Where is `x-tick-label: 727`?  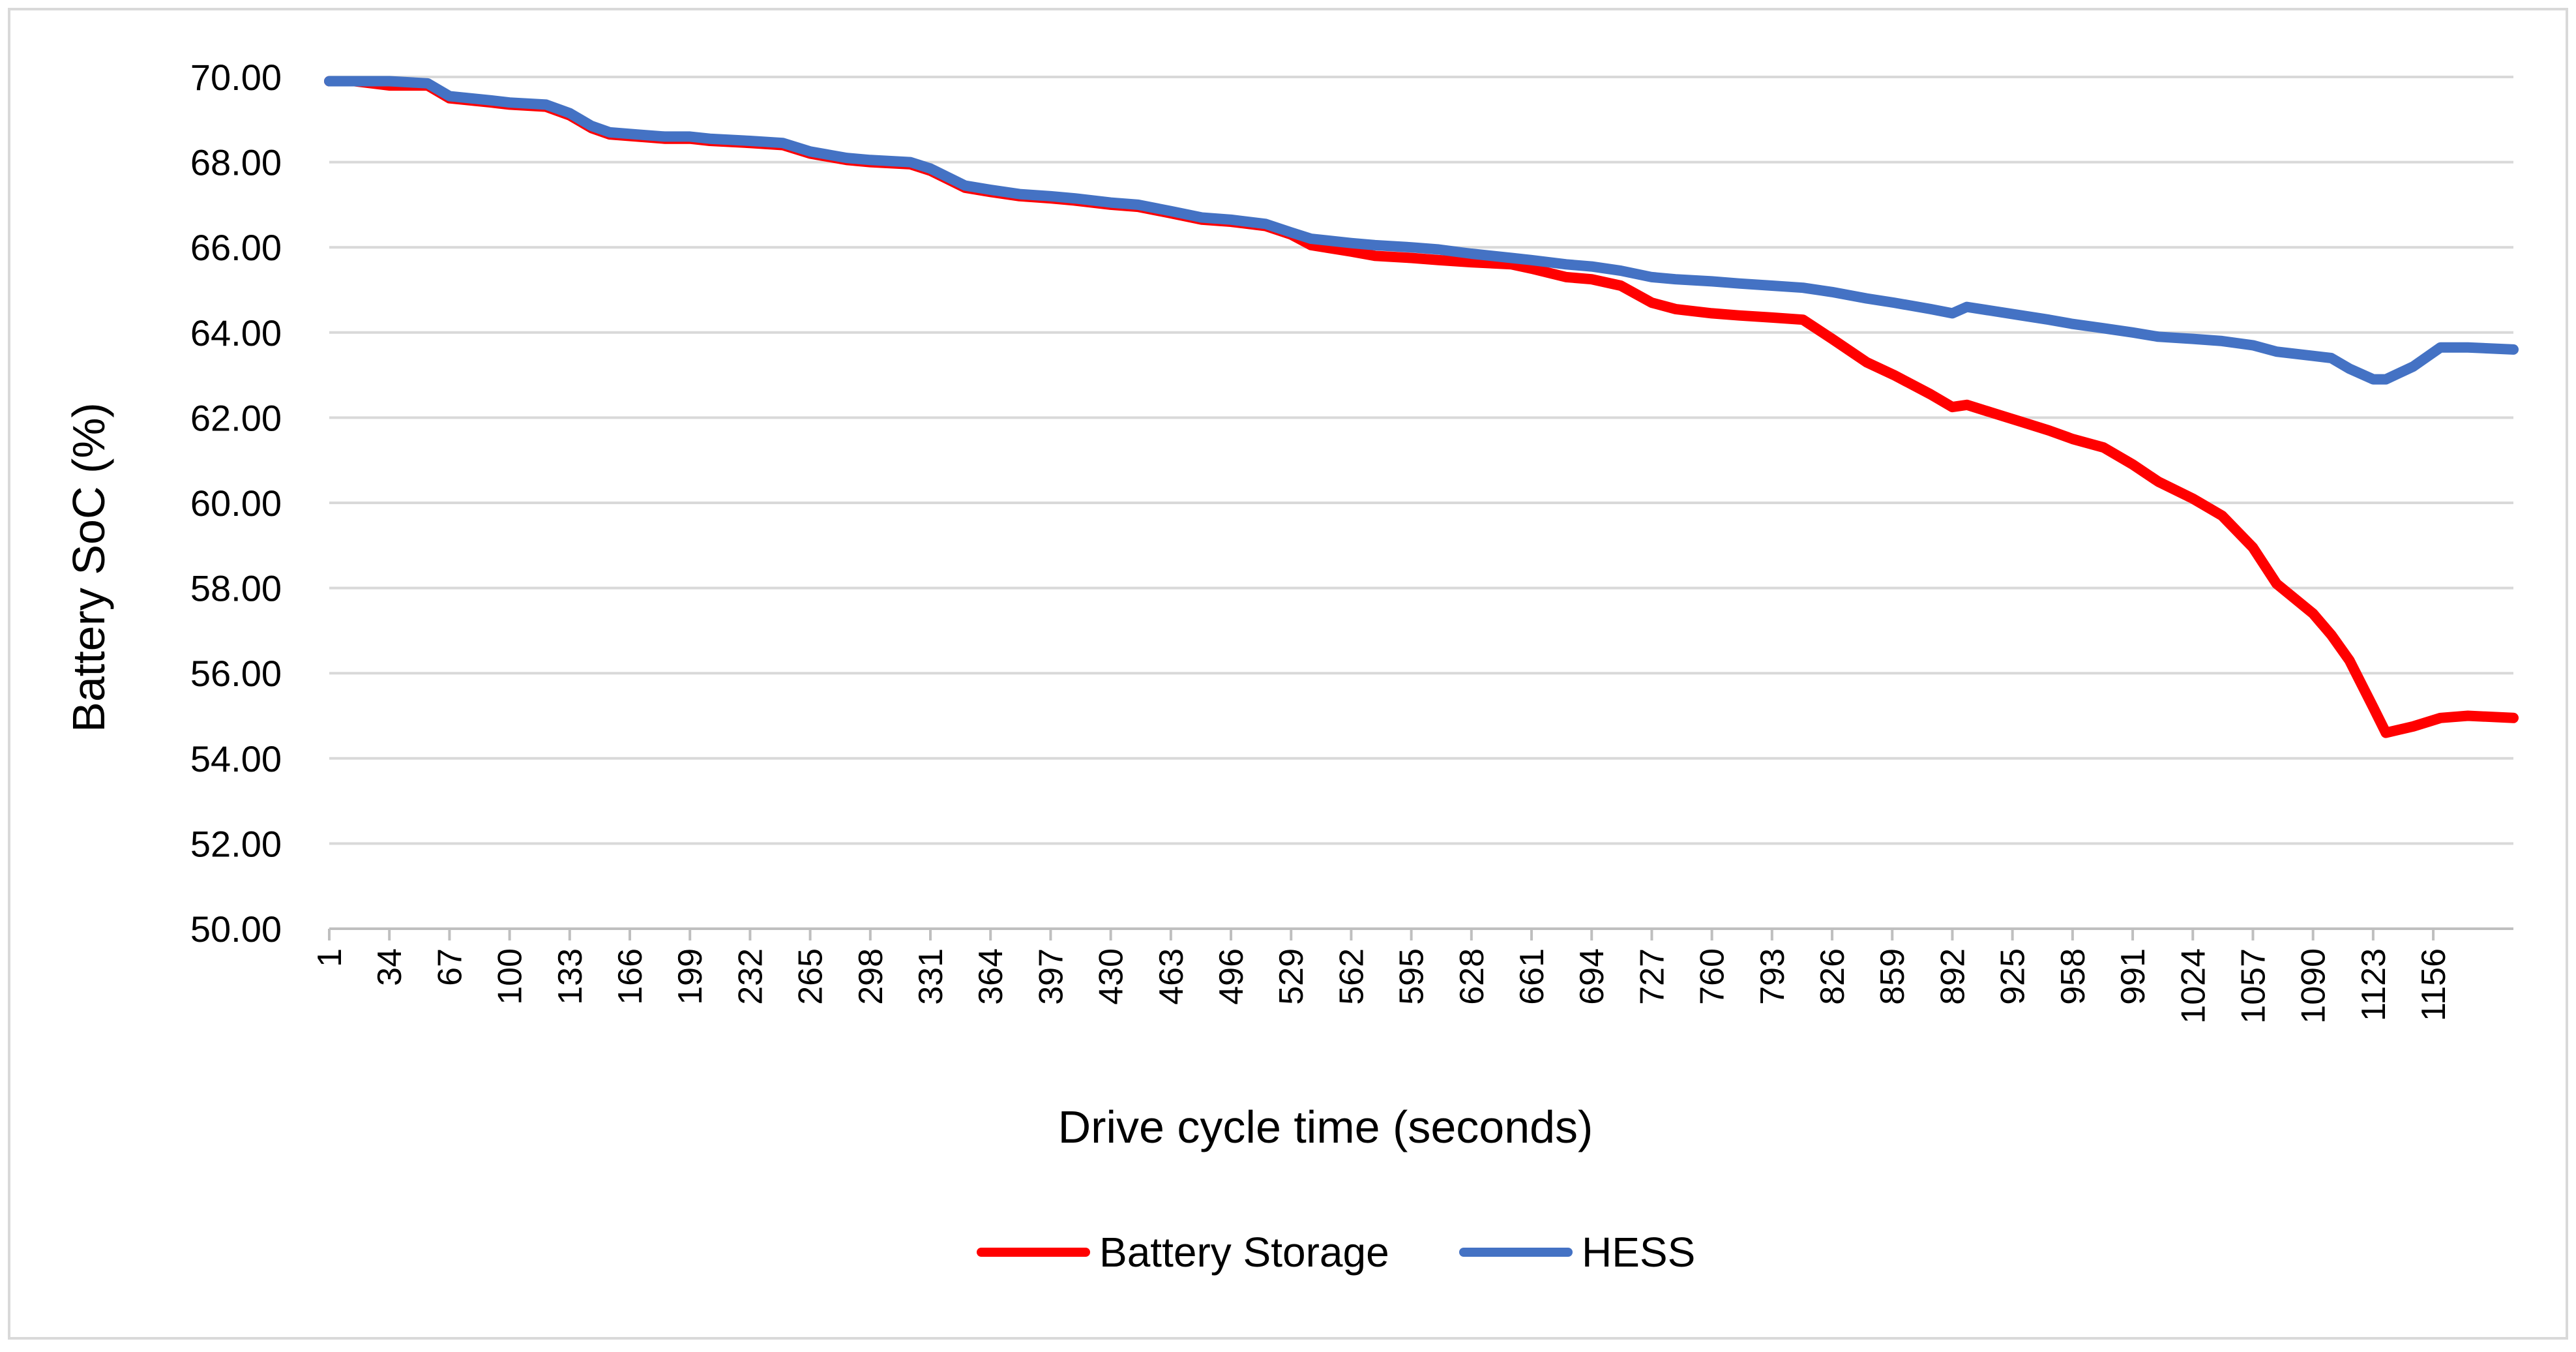 x-tick-label: 727 is located at coordinates (1652, 976).